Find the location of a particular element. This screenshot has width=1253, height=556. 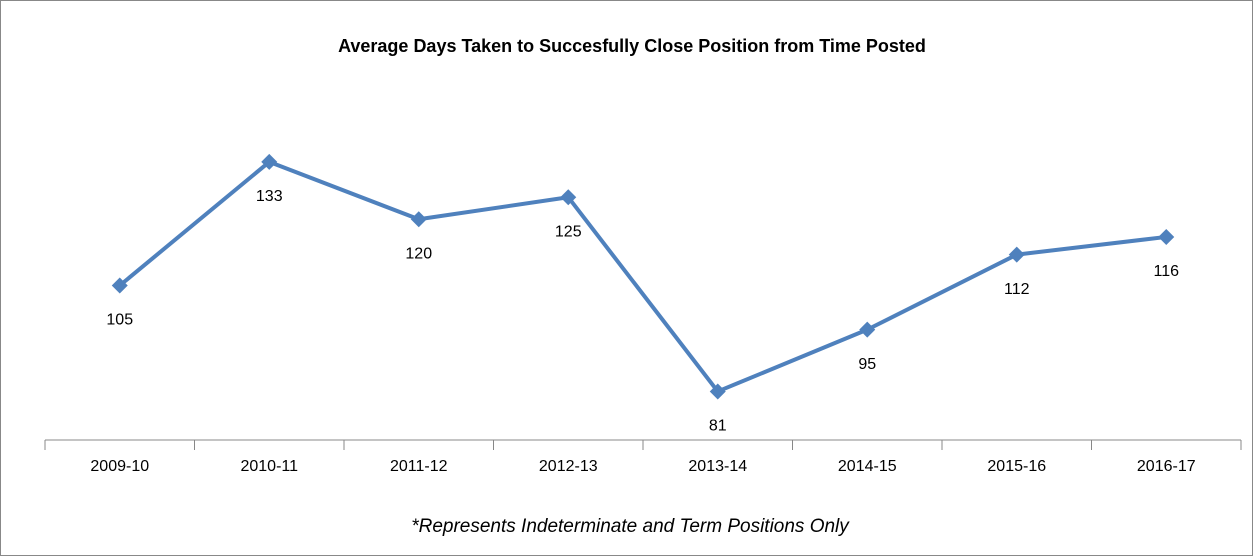

data-label: 133 is located at coordinates (269, 196).